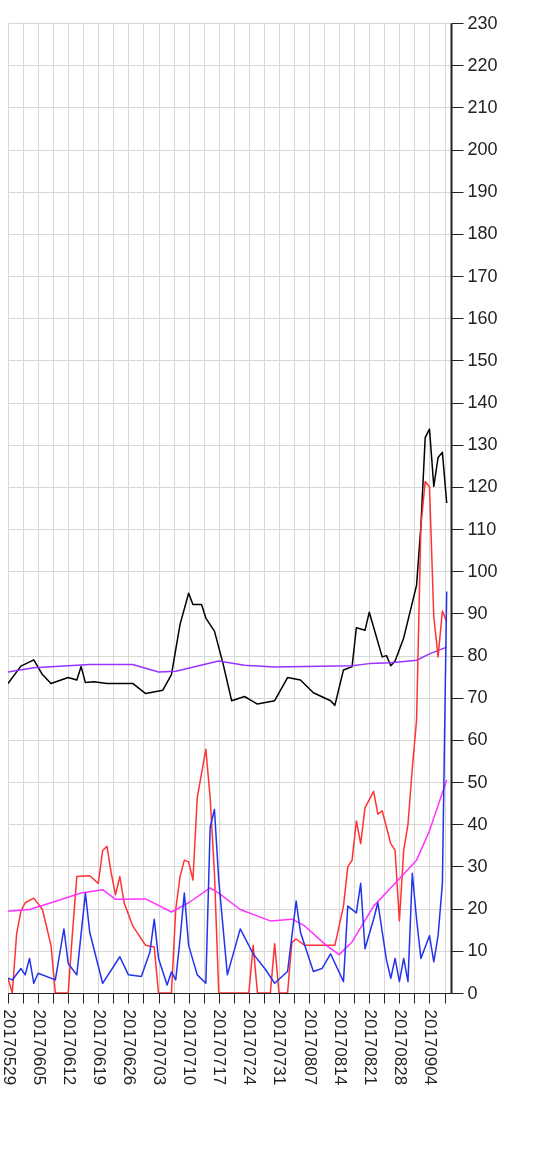 The width and height of the screenshot is (542, 1166). What do you see at coordinates (69, 1047) in the screenshot?
I see `x-tick-label: 20170612` at bounding box center [69, 1047].